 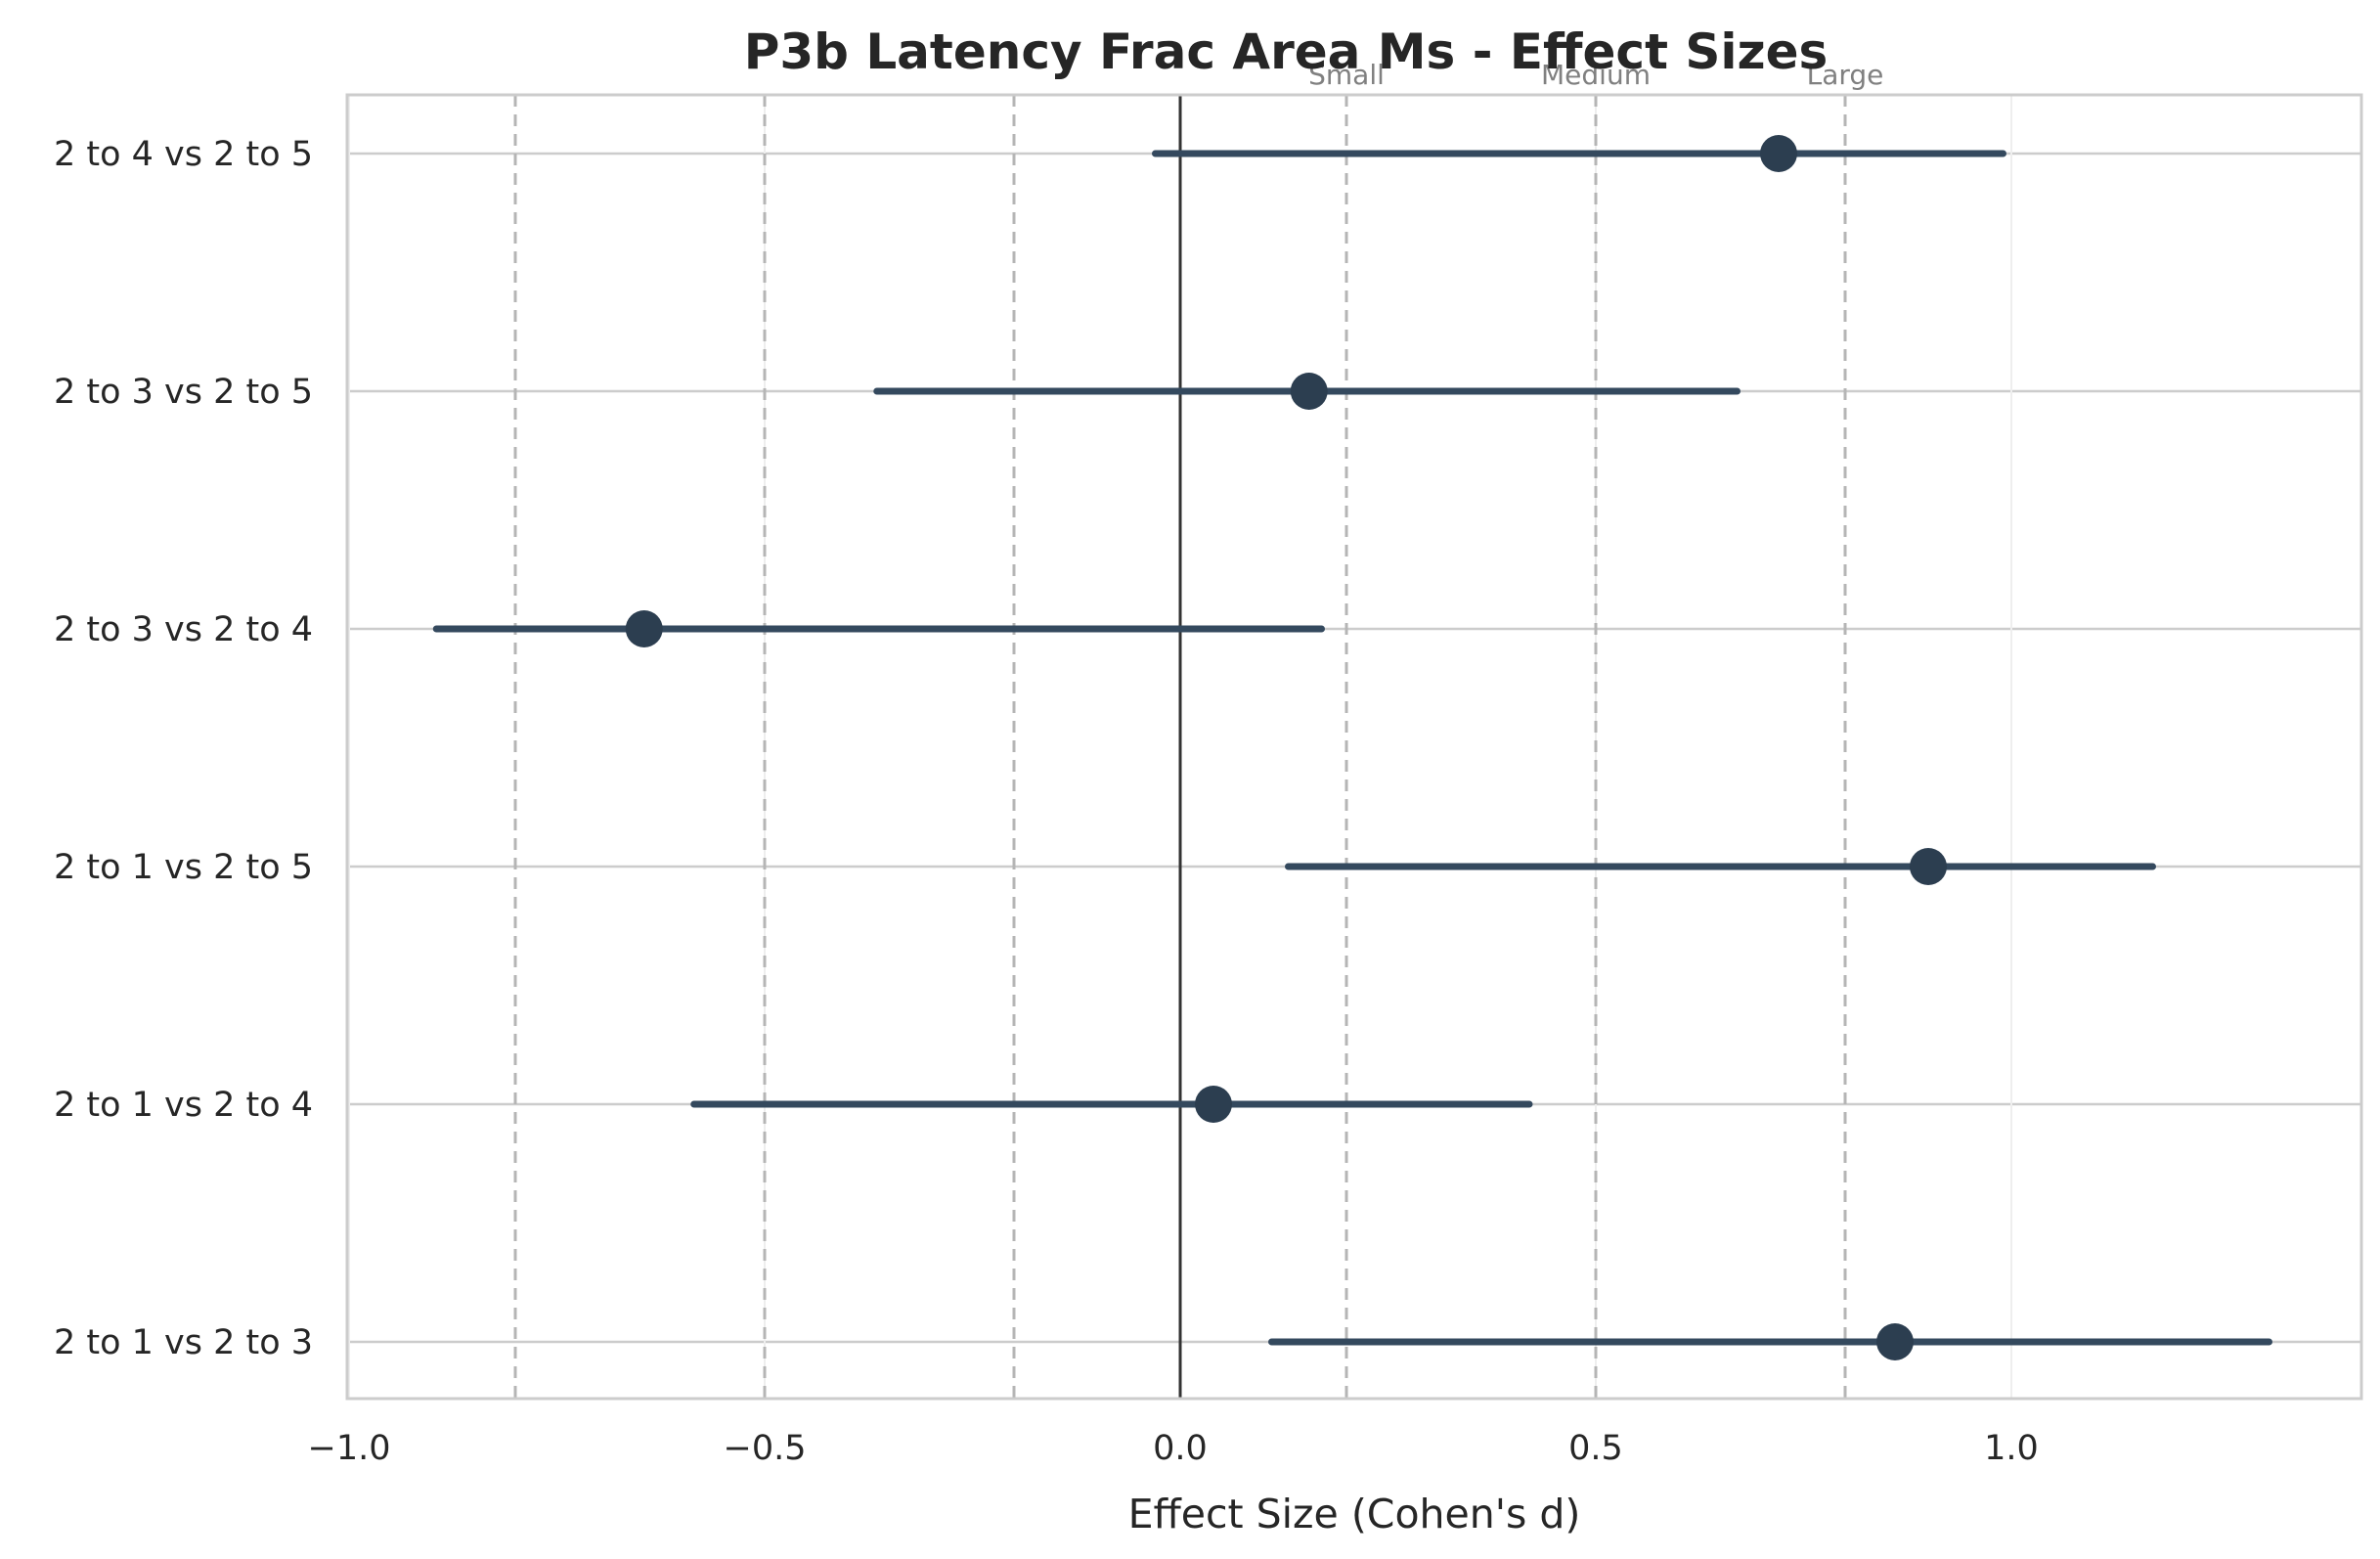 I want to click on chart-title: P3b Latency Frac Area Ms - Effect Sizes, so click(x=1286, y=51).